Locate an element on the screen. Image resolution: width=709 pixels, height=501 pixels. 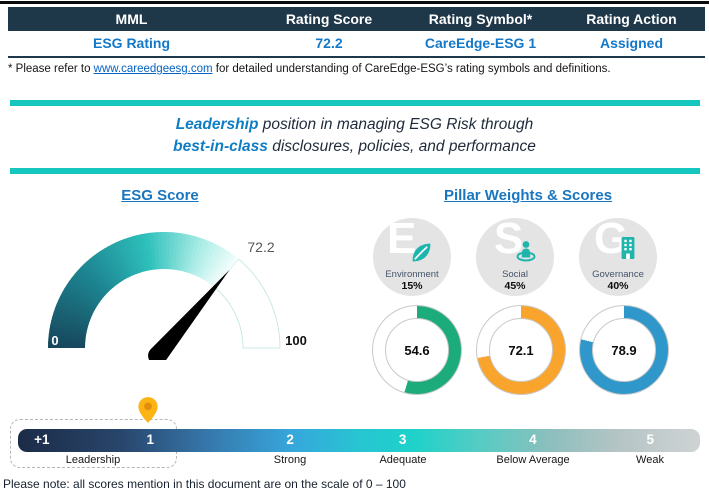
top-border-rule is located at coordinates (354, 2).